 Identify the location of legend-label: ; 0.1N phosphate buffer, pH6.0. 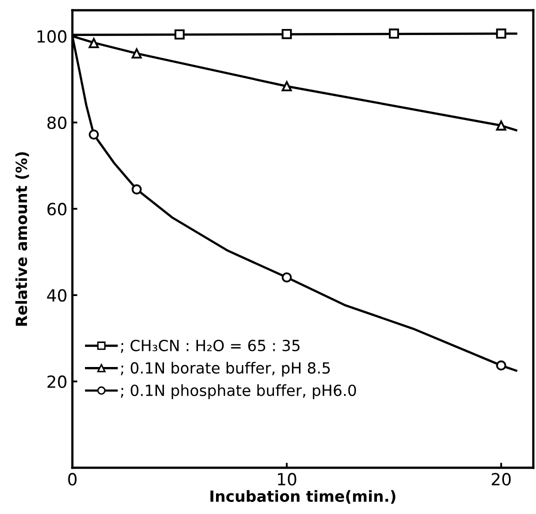
(238, 392).